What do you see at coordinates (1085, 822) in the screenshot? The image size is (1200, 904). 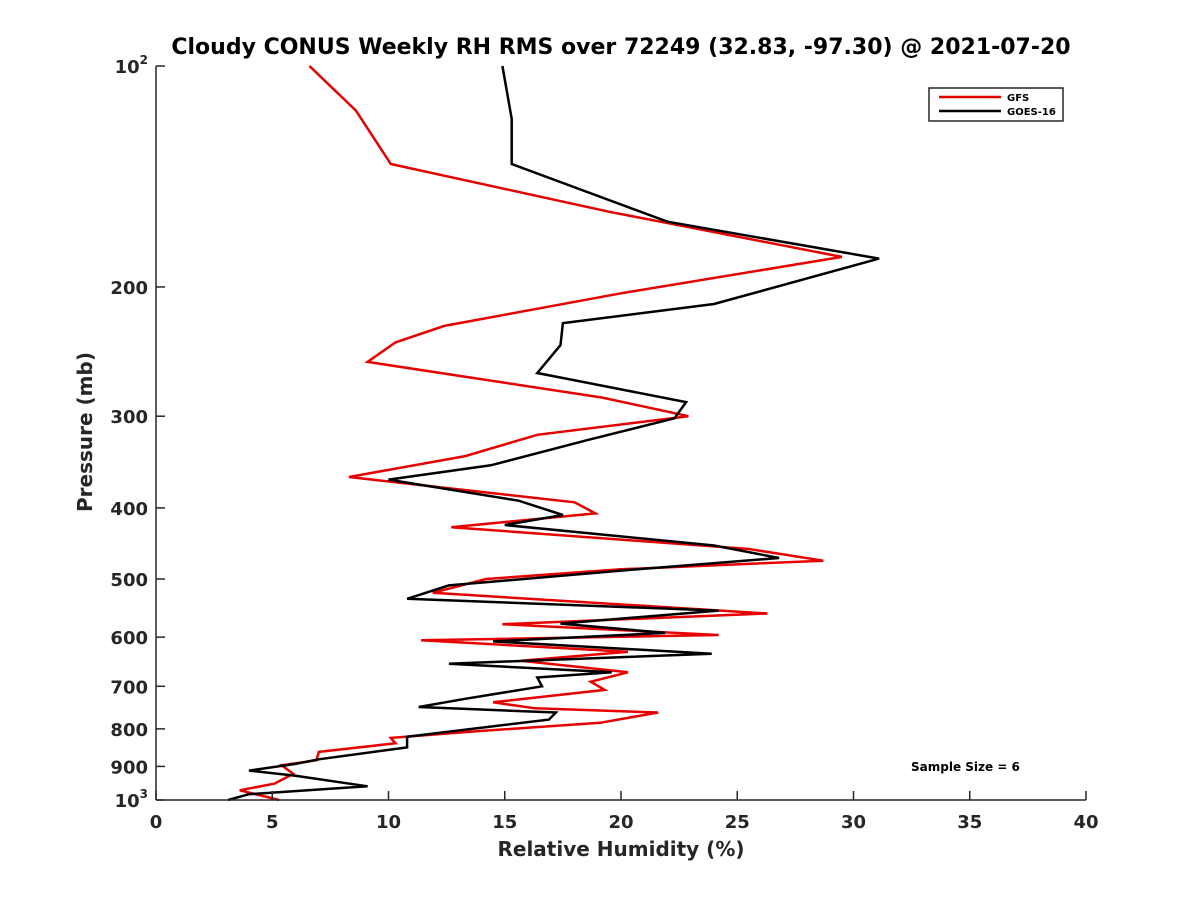 I see `x-tick-label: 40` at bounding box center [1085, 822].